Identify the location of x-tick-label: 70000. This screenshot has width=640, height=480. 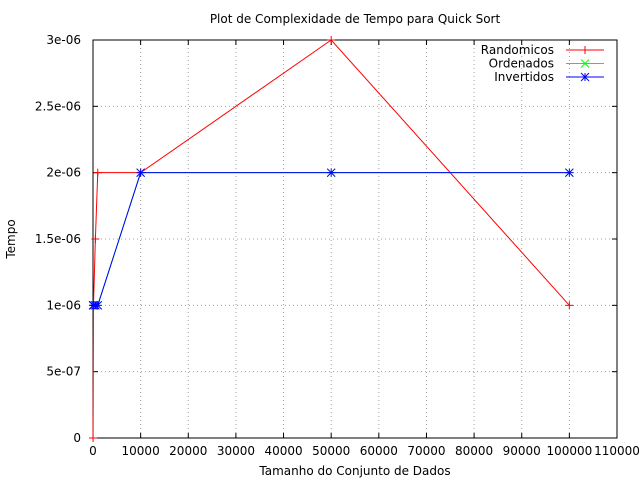
(426, 451).